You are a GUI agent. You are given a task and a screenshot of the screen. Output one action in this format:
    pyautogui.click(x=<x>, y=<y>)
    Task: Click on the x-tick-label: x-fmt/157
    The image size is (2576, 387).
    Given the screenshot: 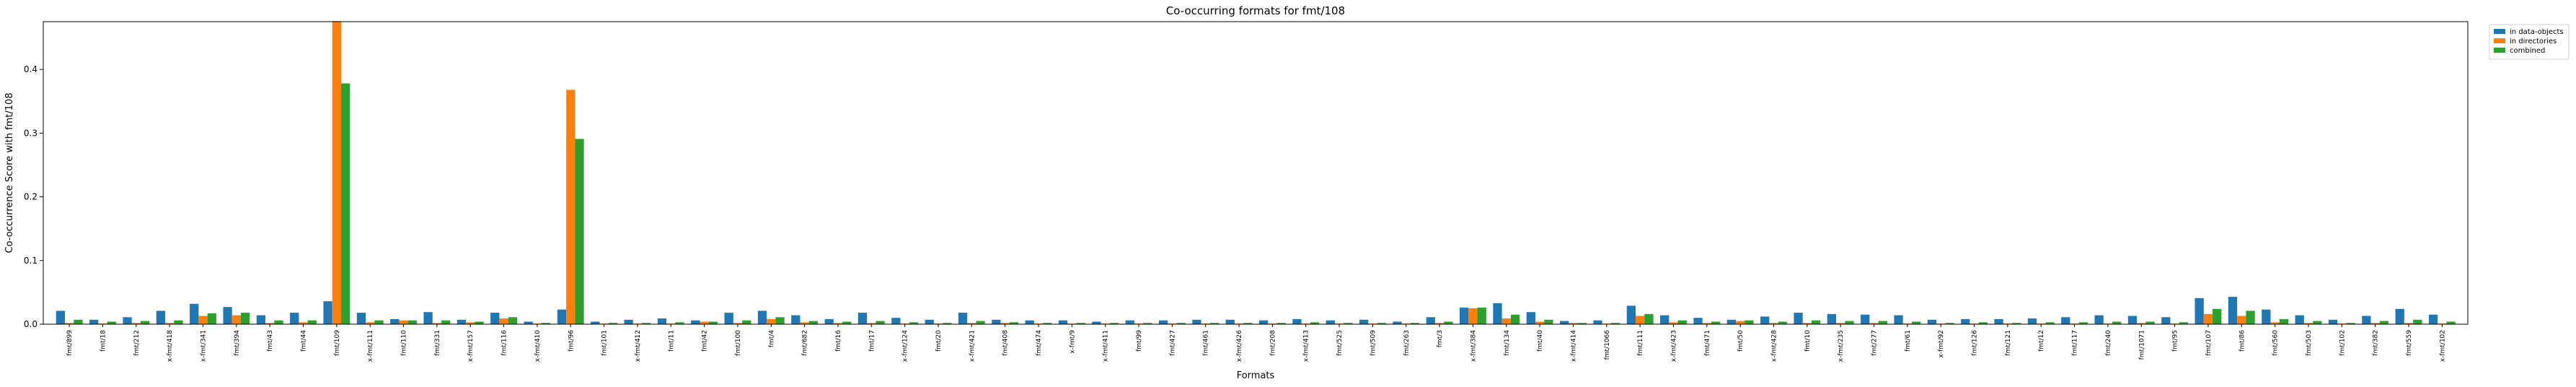 What is the action you would take?
    pyautogui.click(x=471, y=346)
    